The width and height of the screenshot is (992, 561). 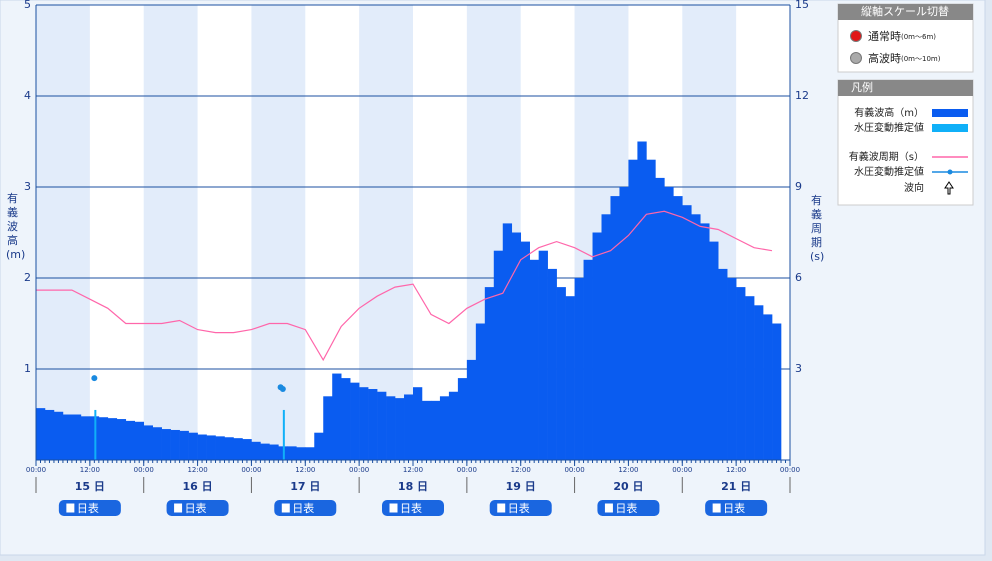 What do you see at coordinates (305, 486) in the screenshot?
I see `day-label: 17 日` at bounding box center [305, 486].